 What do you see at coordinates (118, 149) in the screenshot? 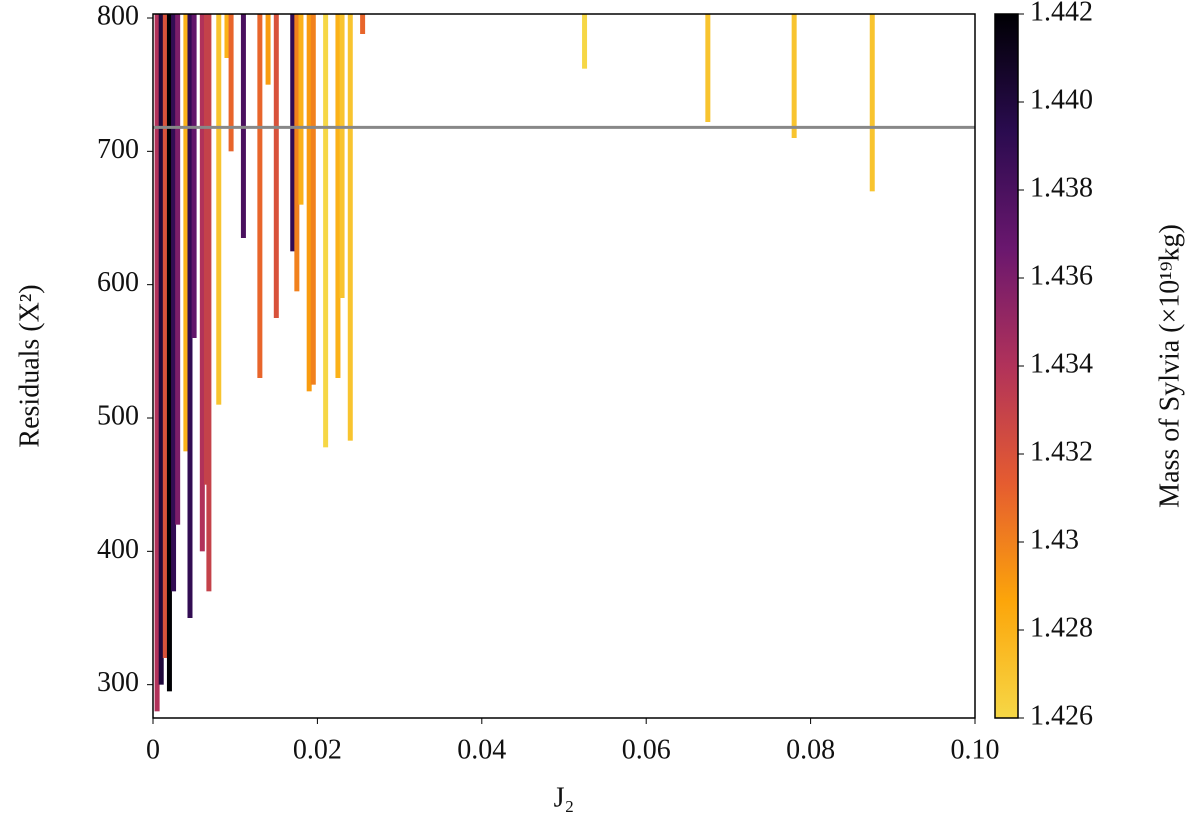
I see `y-tick-label: 700` at bounding box center [118, 149].